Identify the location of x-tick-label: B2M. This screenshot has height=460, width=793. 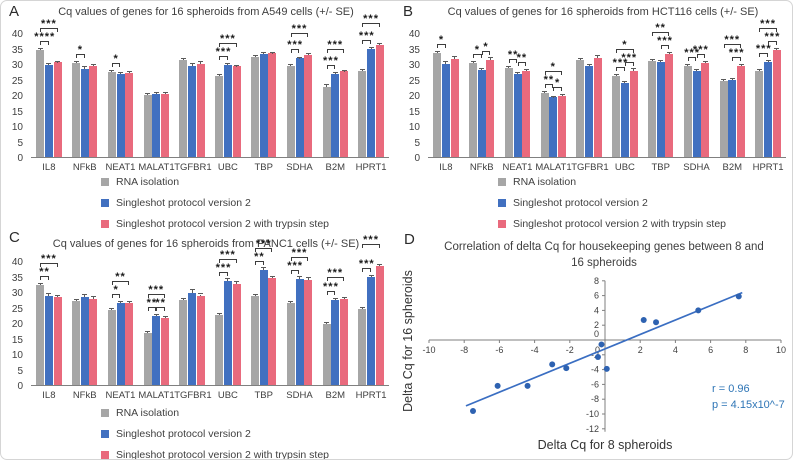
(335, 167).